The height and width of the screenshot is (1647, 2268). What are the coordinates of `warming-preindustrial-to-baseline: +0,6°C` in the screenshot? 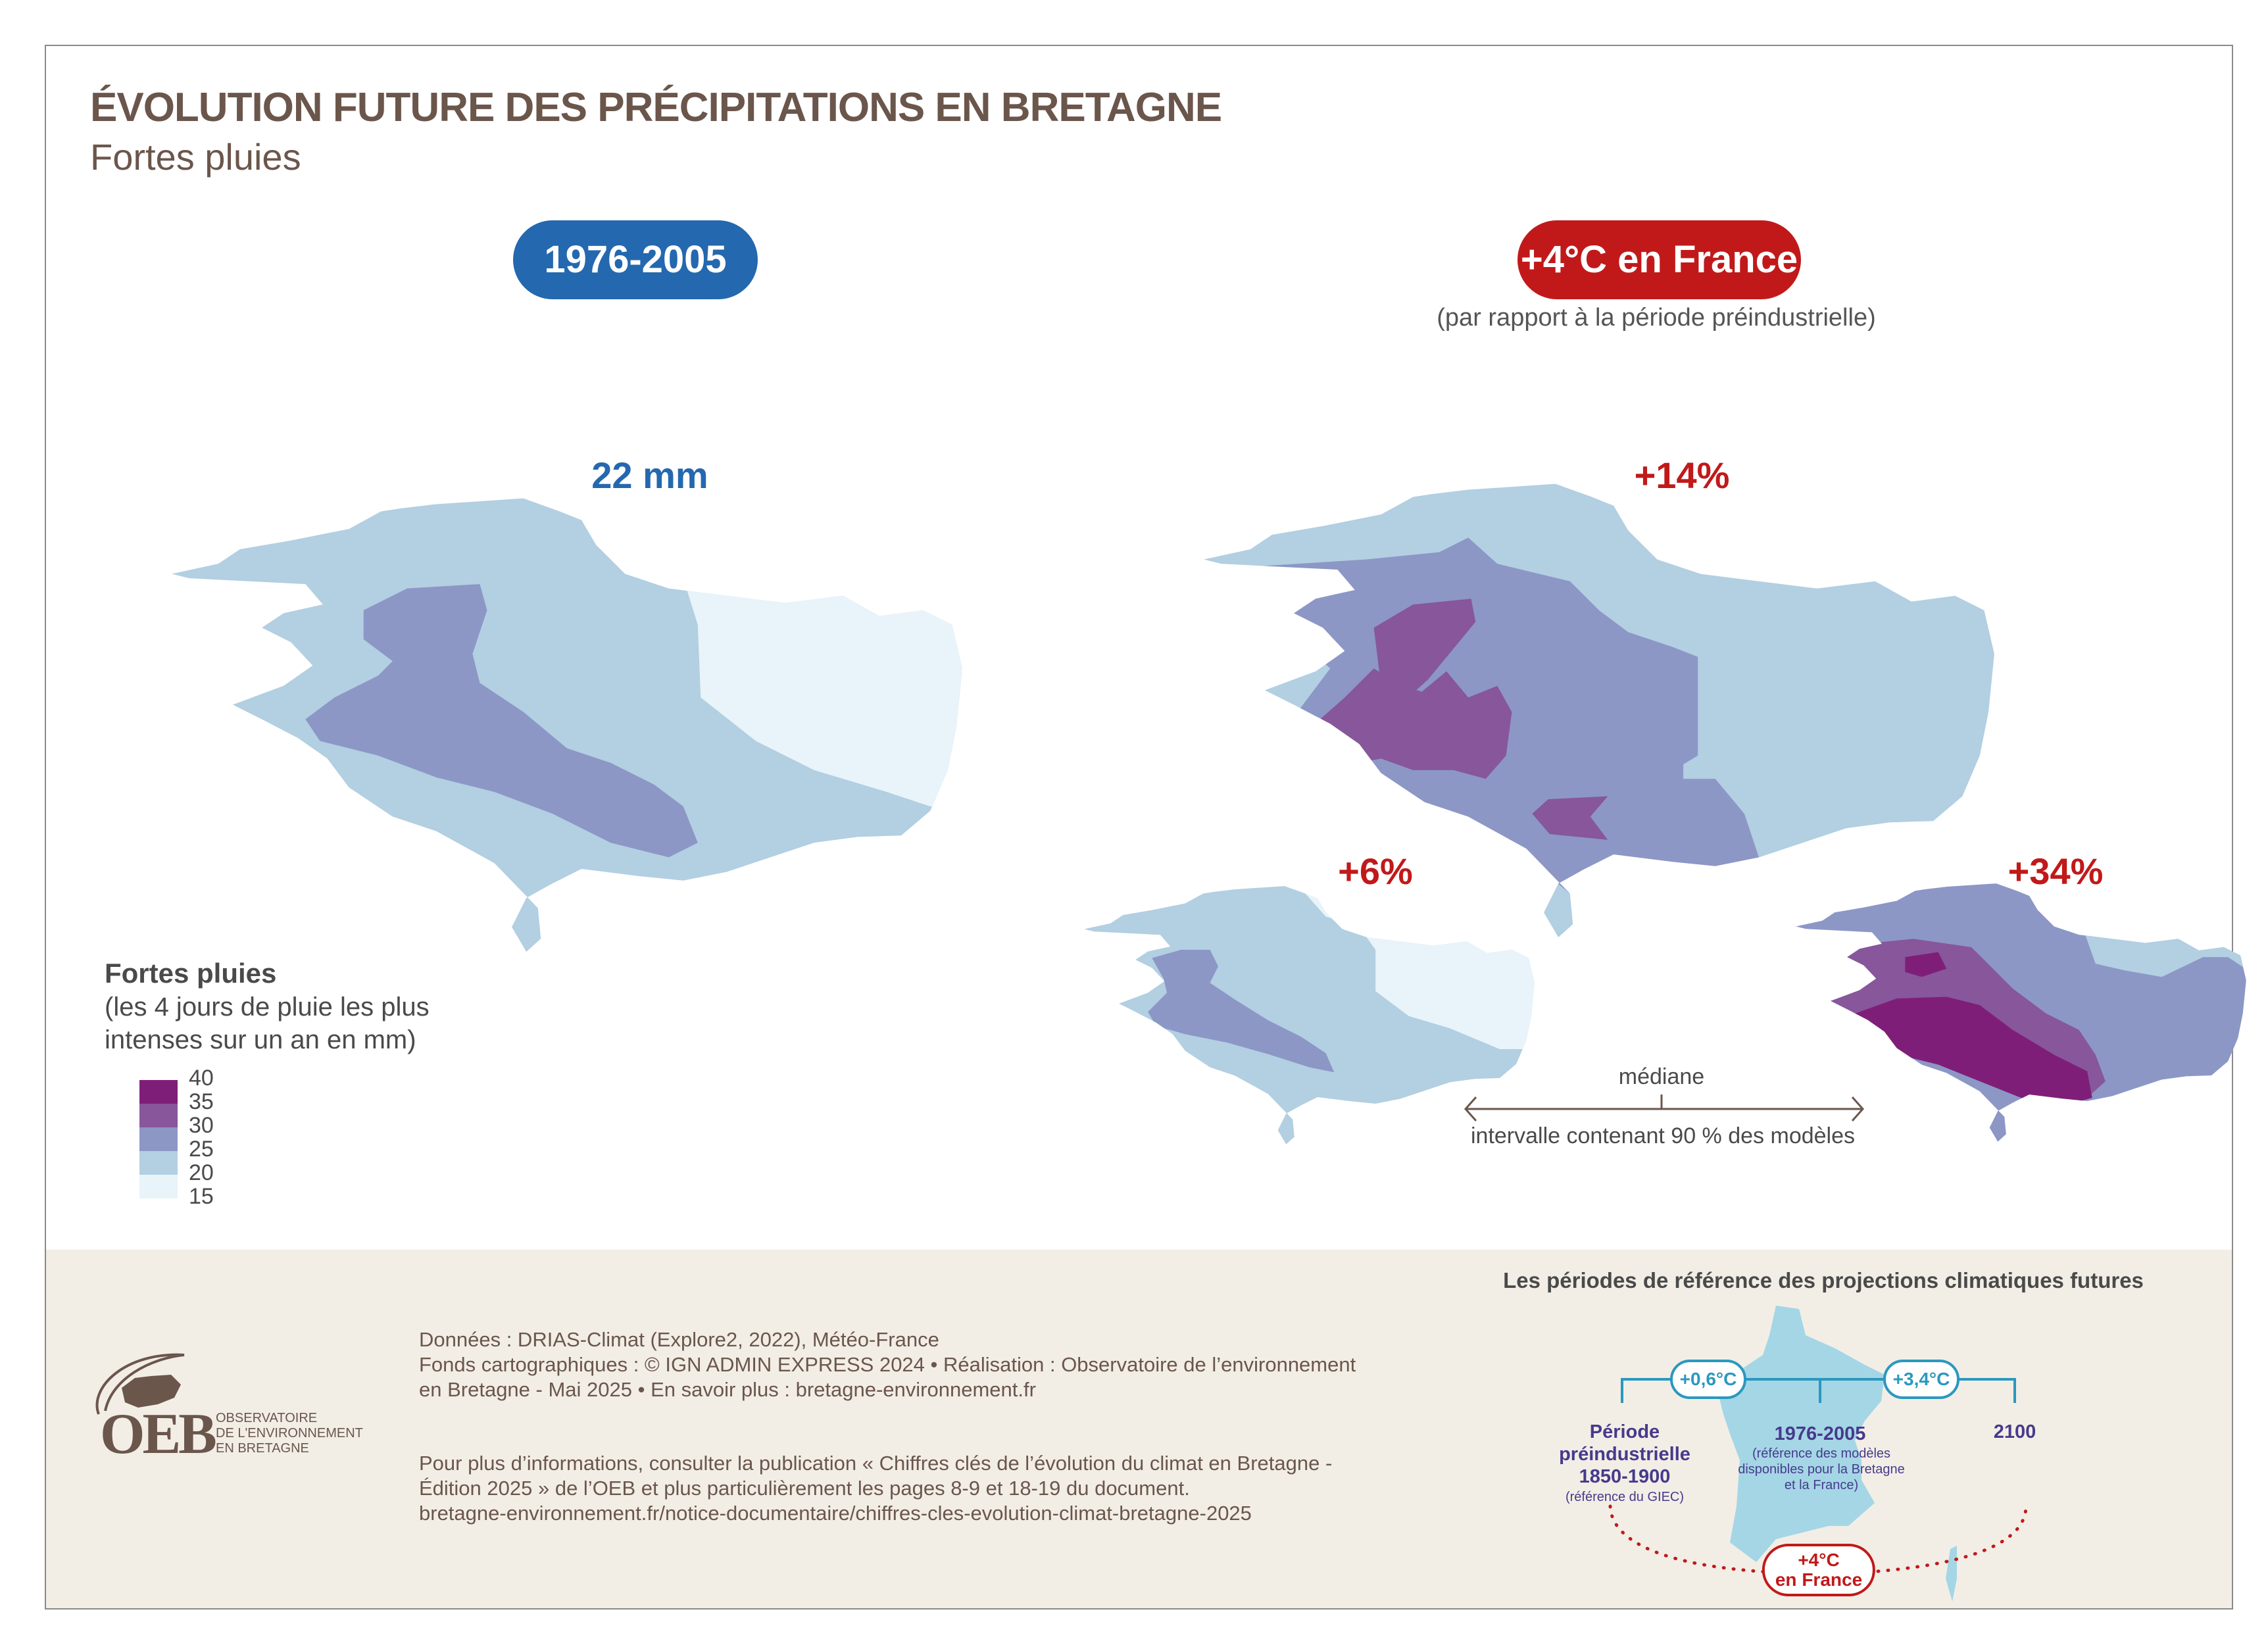 It's located at (1708, 1379).